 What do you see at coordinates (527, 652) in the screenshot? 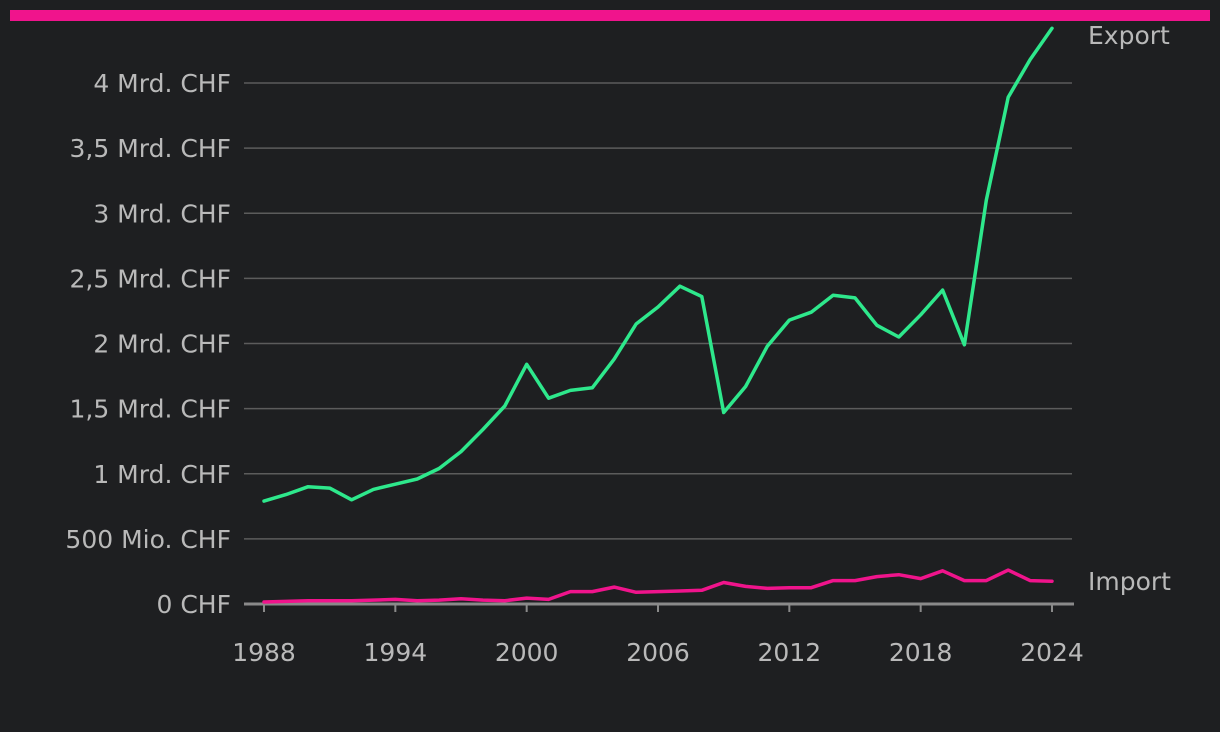
I see `x-tick-label: 2000` at bounding box center [527, 652].